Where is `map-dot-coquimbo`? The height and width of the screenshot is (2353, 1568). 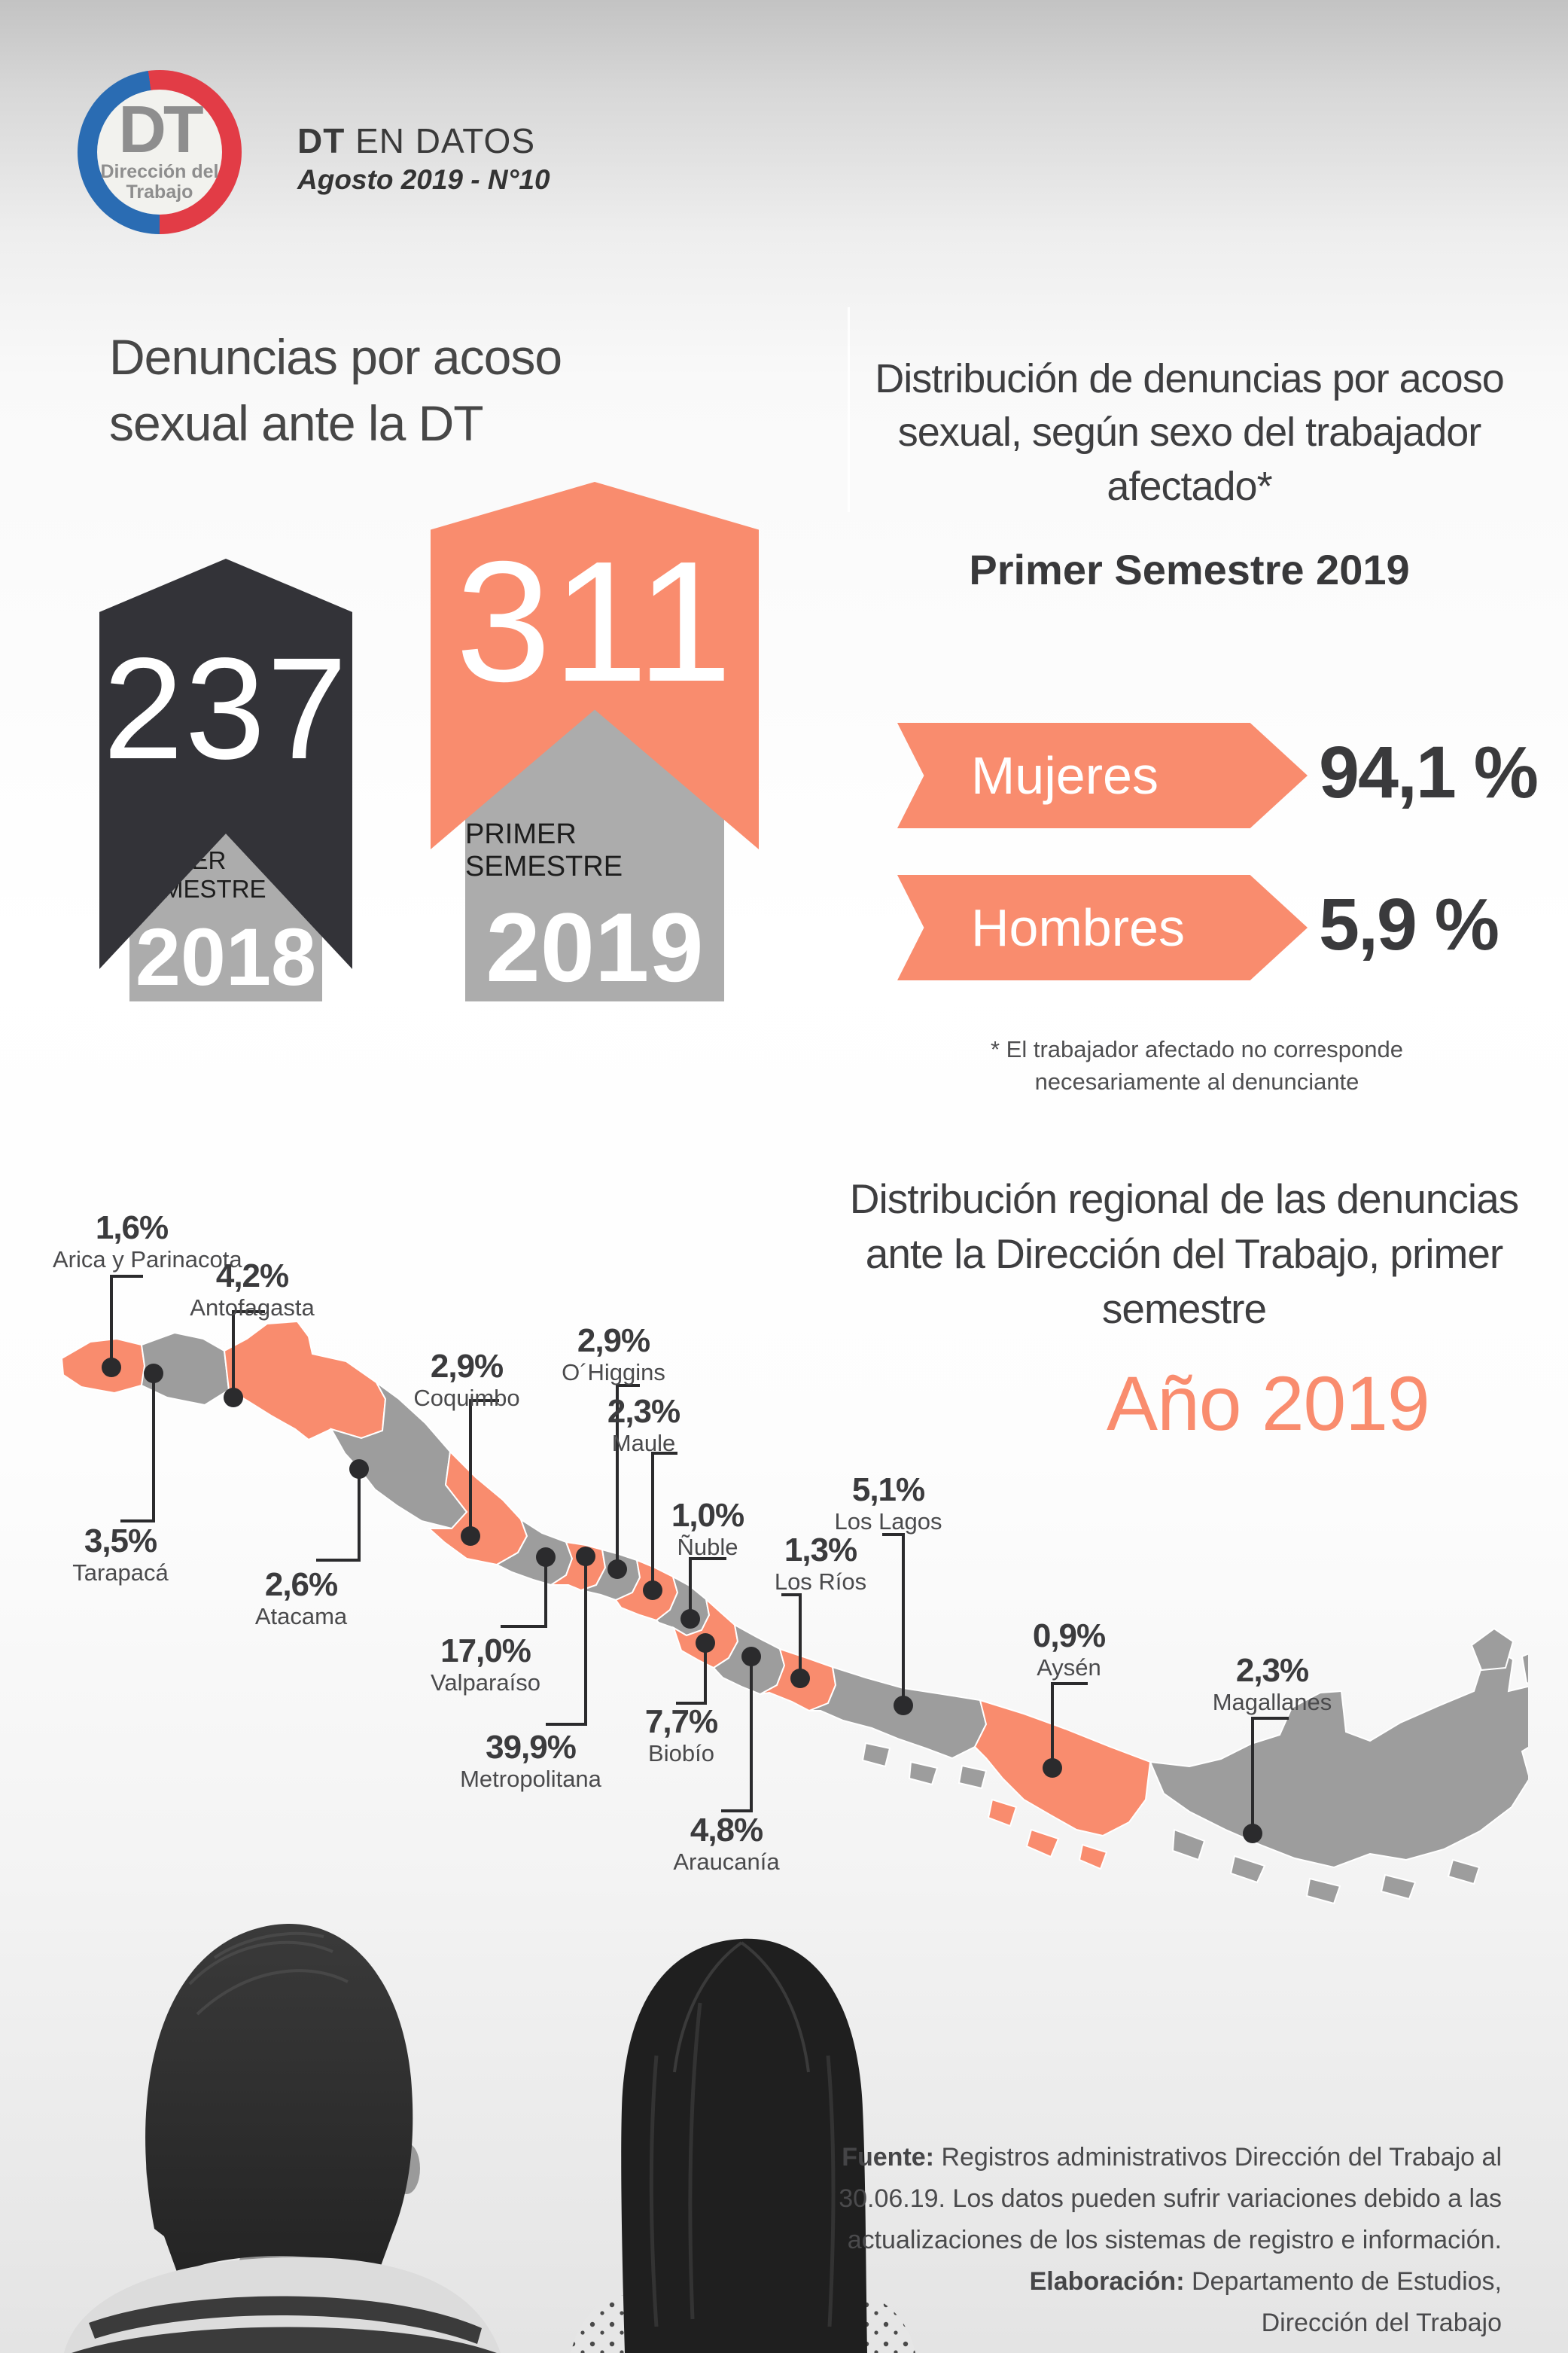 map-dot-coquimbo is located at coordinates (470, 1536).